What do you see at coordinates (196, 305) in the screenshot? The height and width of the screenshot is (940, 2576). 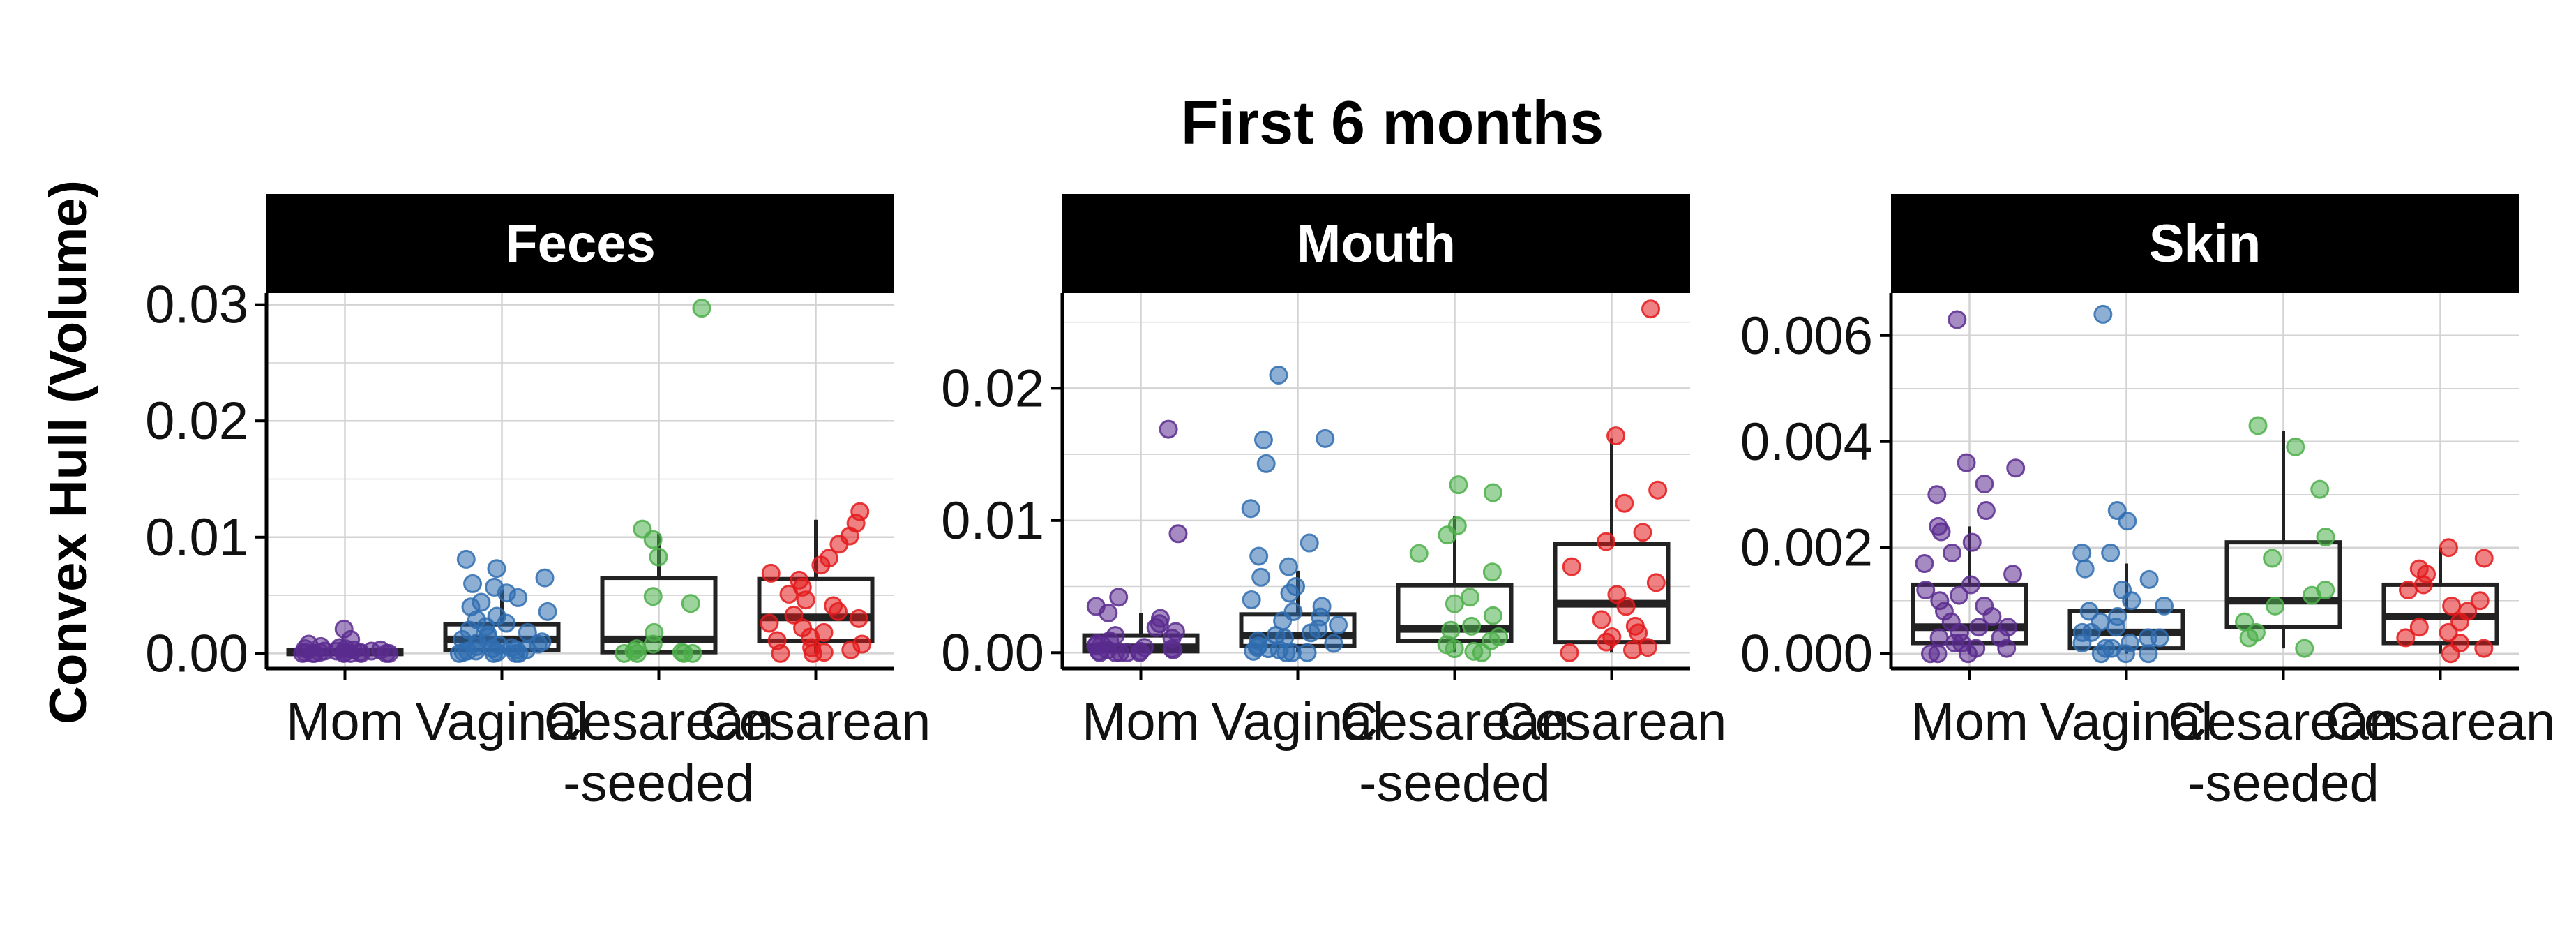 I see `y-tick-label: 0.03` at bounding box center [196, 305].